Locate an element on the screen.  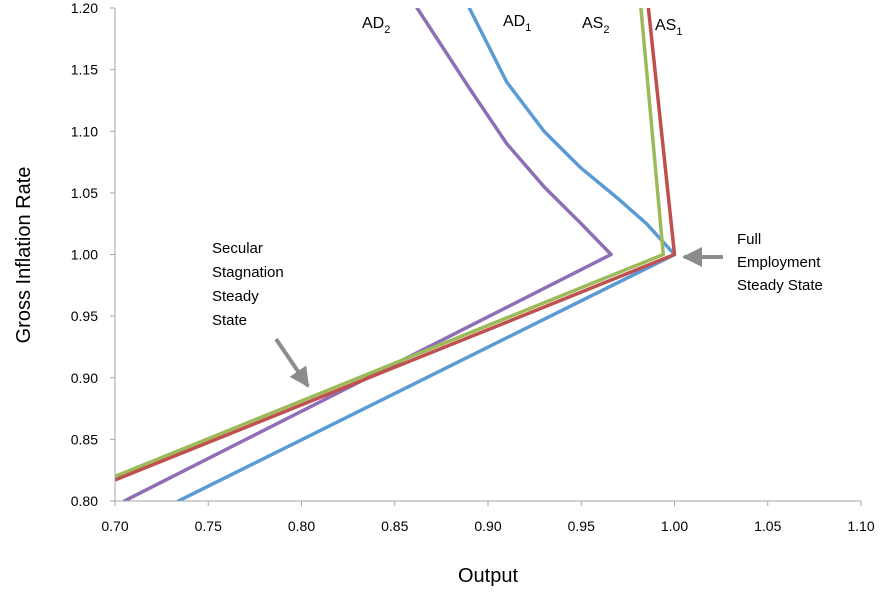
annotation-secular: Secular Stagnation Steady State is located at coordinates (261, 314).